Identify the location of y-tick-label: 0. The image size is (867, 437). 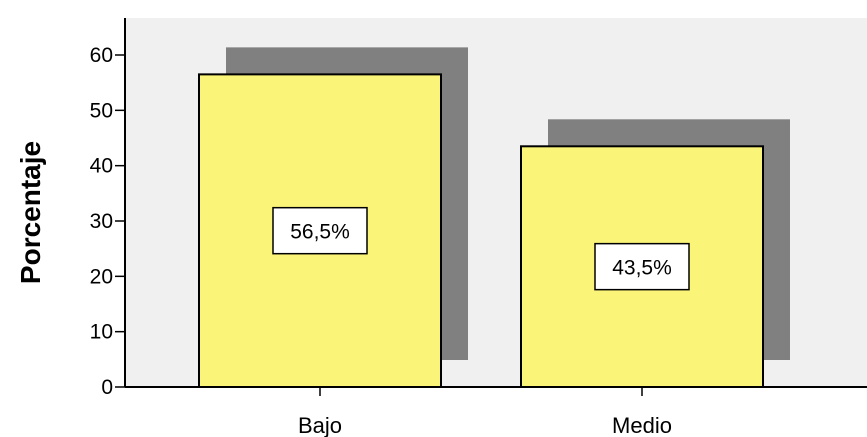
(107, 387).